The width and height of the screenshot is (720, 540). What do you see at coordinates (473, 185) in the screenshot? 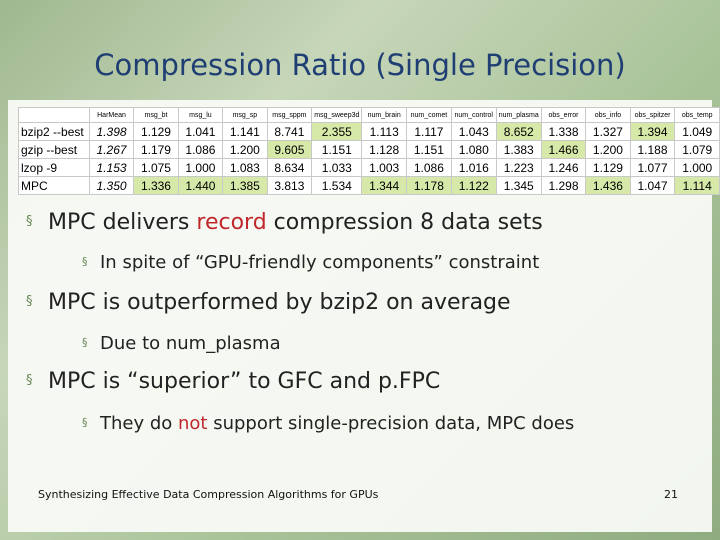
I see `table-cell: 1.122` at bounding box center [473, 185].